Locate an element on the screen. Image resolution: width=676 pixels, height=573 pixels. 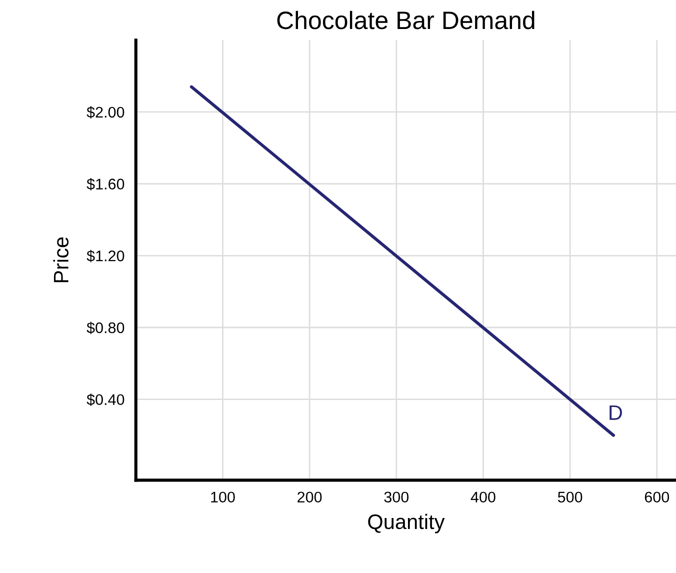
y-tick-label: $0.40 is located at coordinates (105, 400).